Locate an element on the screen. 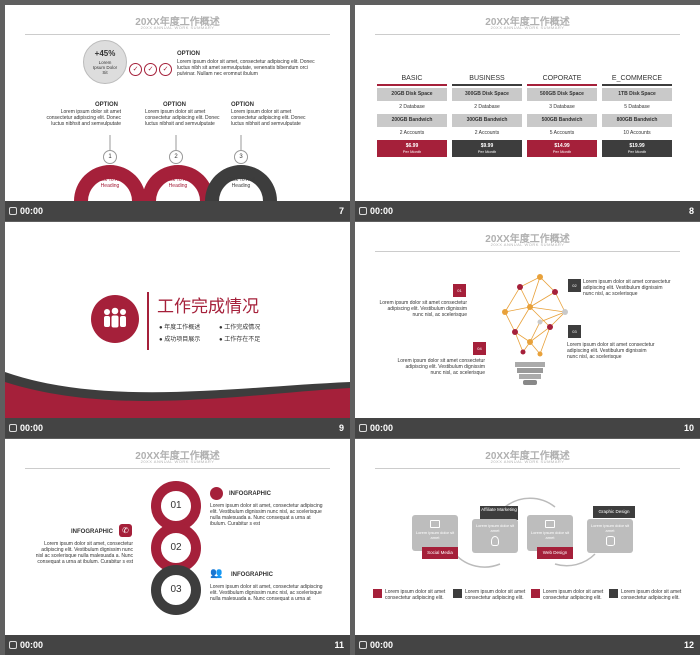 The height and width of the screenshot is (655, 700). database-icon is located at coordinates (610, 541).